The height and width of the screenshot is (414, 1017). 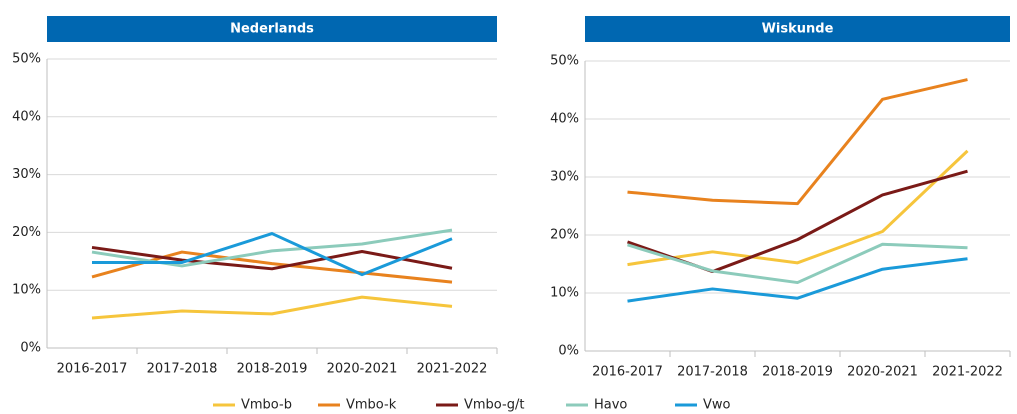 I want to click on legend-label: Havo, so click(x=610, y=405).